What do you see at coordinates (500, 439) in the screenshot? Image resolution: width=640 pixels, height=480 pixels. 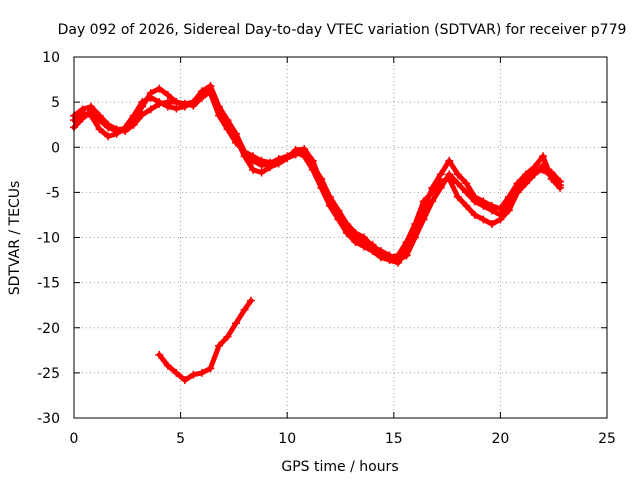 I see `x-tick-label: 20` at bounding box center [500, 439].